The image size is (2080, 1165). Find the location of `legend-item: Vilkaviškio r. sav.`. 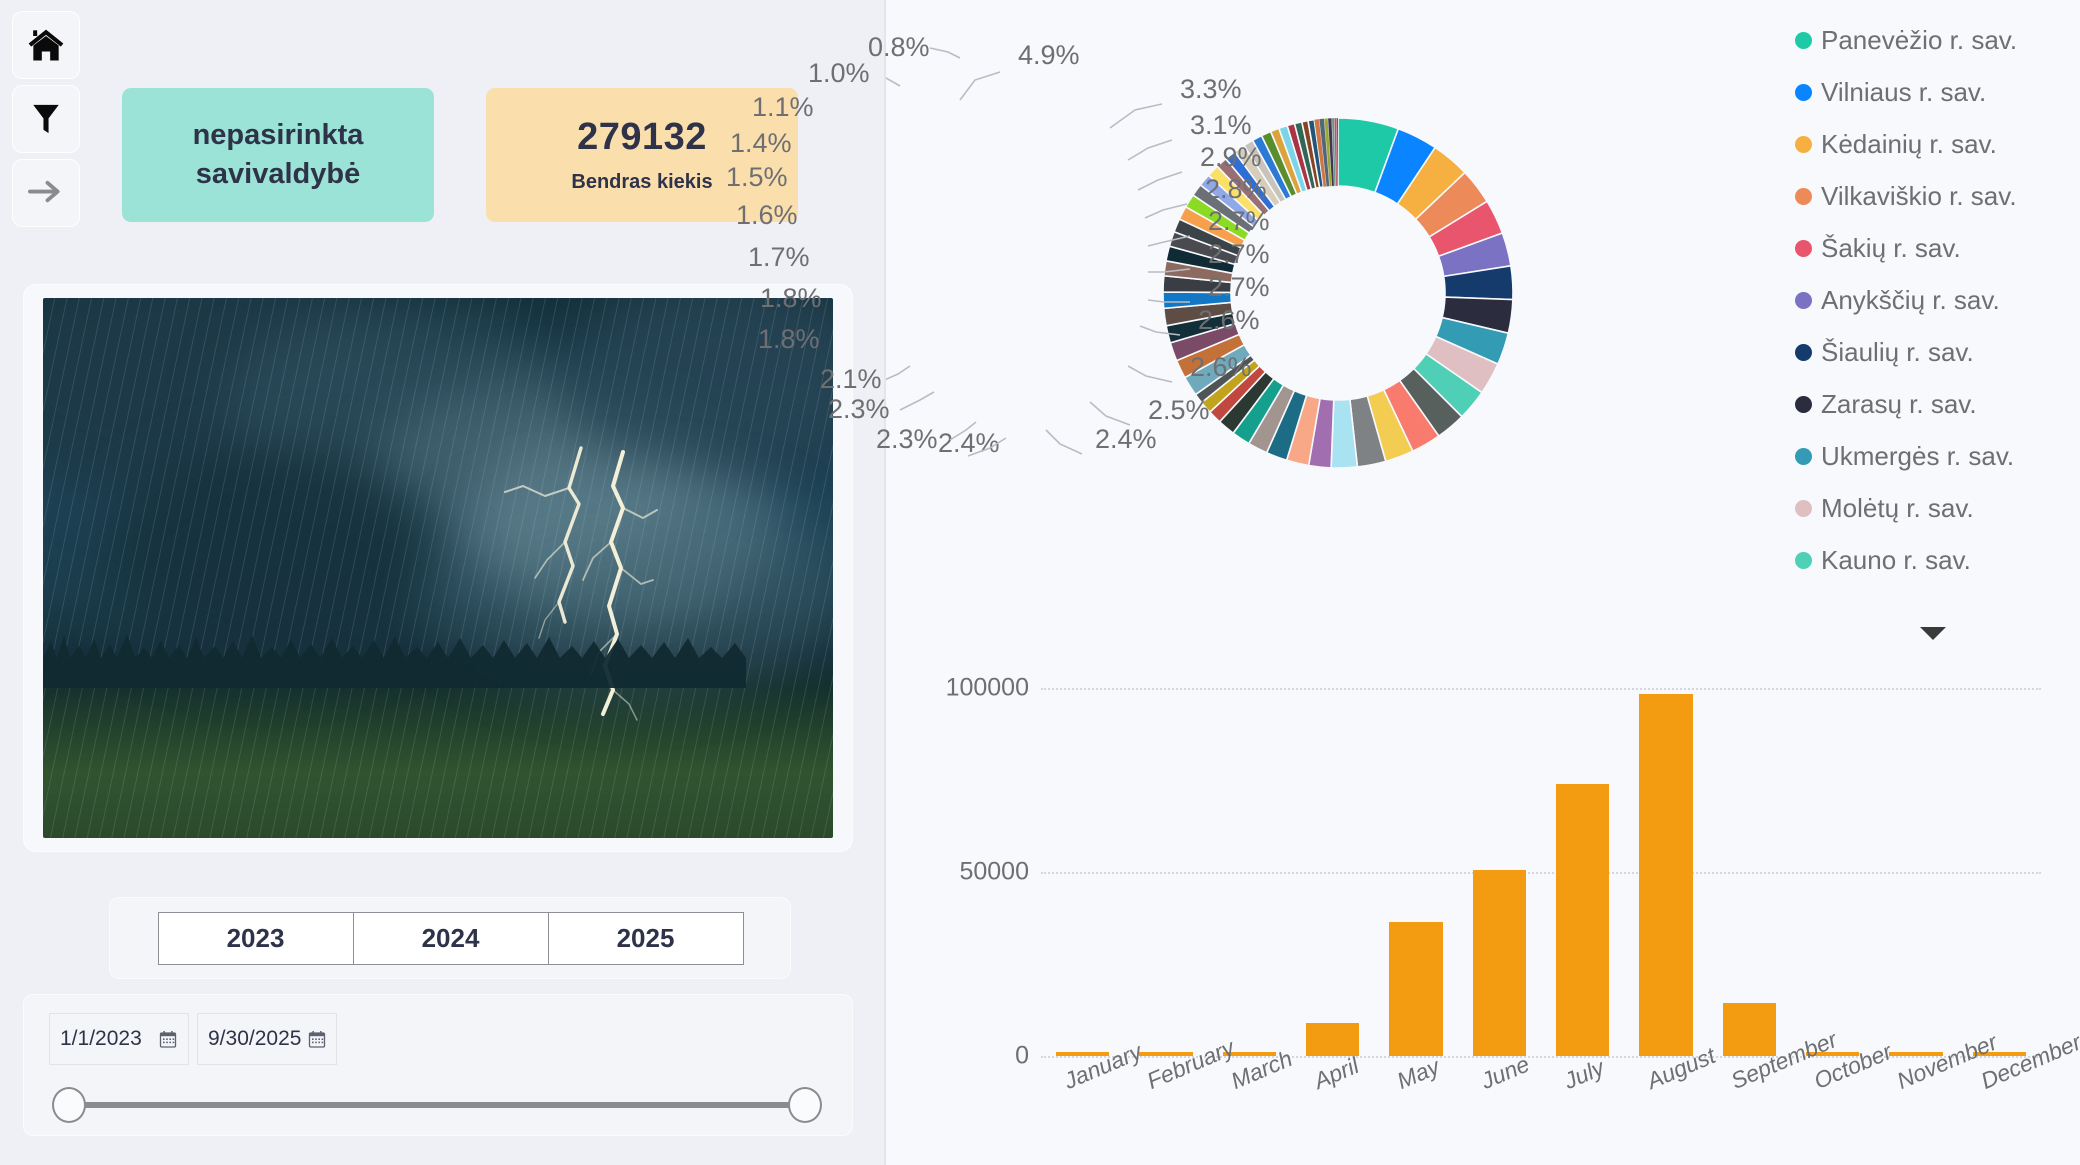

legend-item: Vilkaviškio r. sav. is located at coordinates (1935, 196).